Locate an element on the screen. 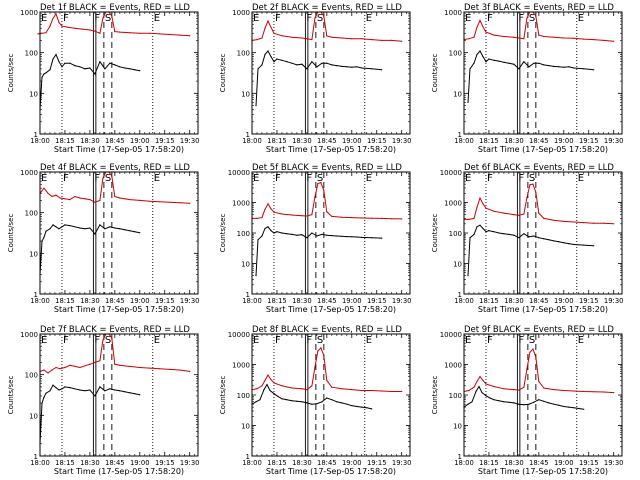  series-line-lld is located at coordinates (538, 371).